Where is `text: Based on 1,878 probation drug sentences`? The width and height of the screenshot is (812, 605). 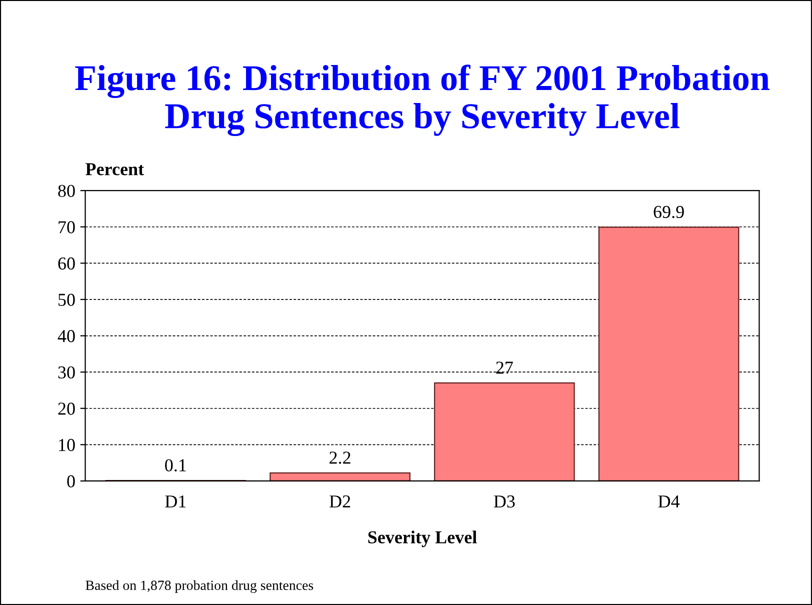
text: Based on 1,878 probation drug sentences is located at coordinates (200, 586).